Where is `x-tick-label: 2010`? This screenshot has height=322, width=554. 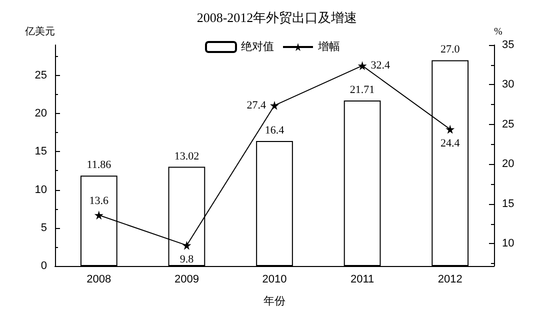 x-tick-label: 2010 is located at coordinates (274, 280).